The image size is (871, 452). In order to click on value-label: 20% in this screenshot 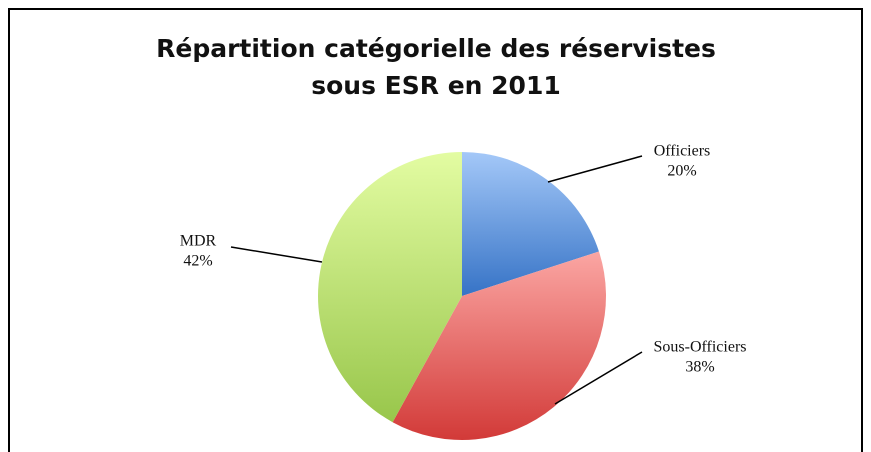, I will do `click(681, 171)`.